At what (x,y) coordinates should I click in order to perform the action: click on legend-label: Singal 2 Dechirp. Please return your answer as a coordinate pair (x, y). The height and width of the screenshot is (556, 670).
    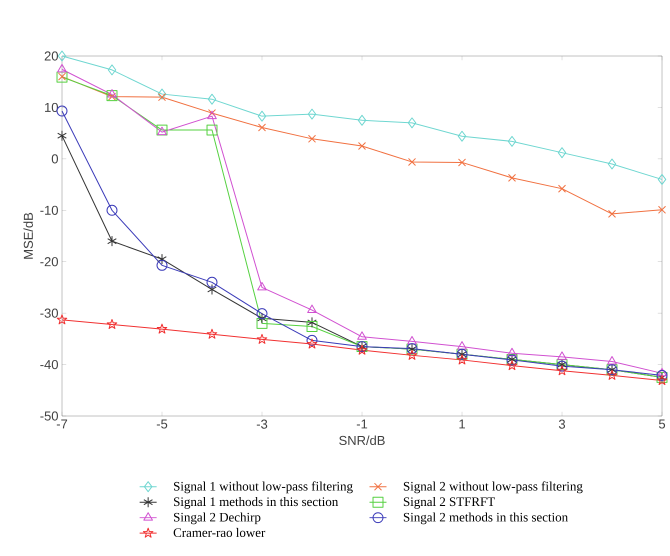
    Looking at the image, I should click on (217, 518).